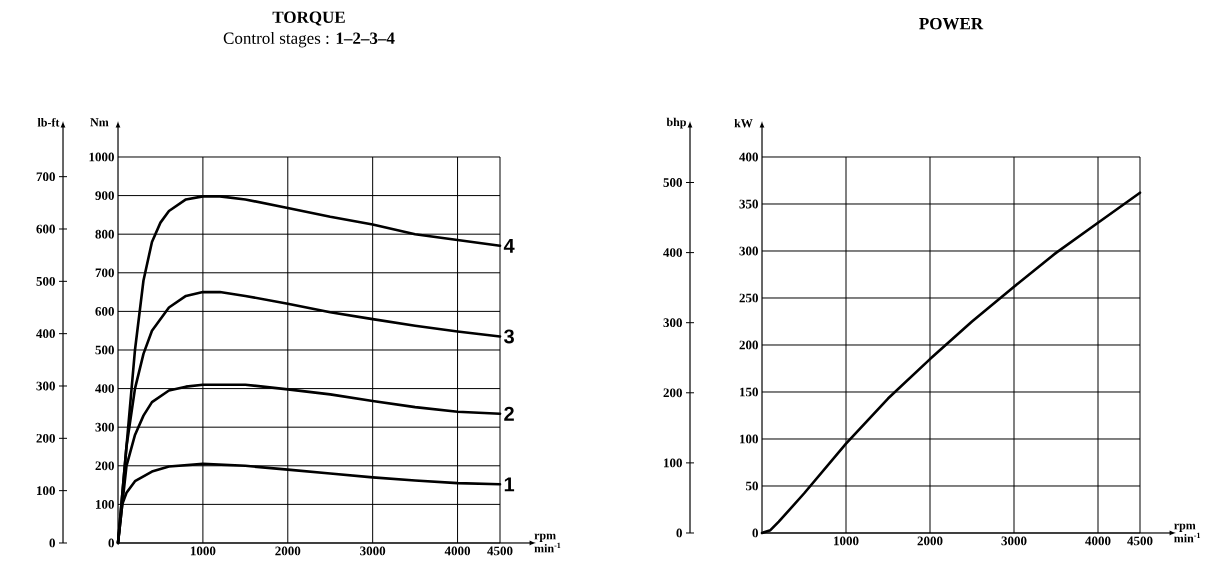 The height and width of the screenshot is (577, 1232). What do you see at coordinates (508, 336) in the screenshot?
I see `series-label: 3` at bounding box center [508, 336].